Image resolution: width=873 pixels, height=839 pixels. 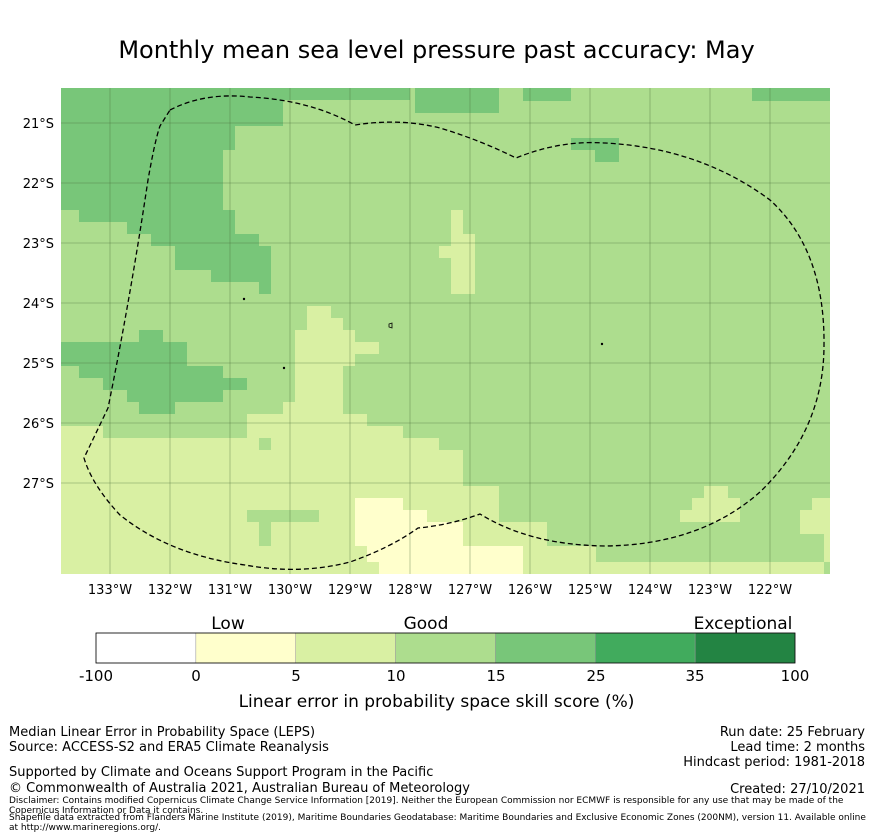 I want to click on lat-tick: 25°S, so click(x=38, y=364).